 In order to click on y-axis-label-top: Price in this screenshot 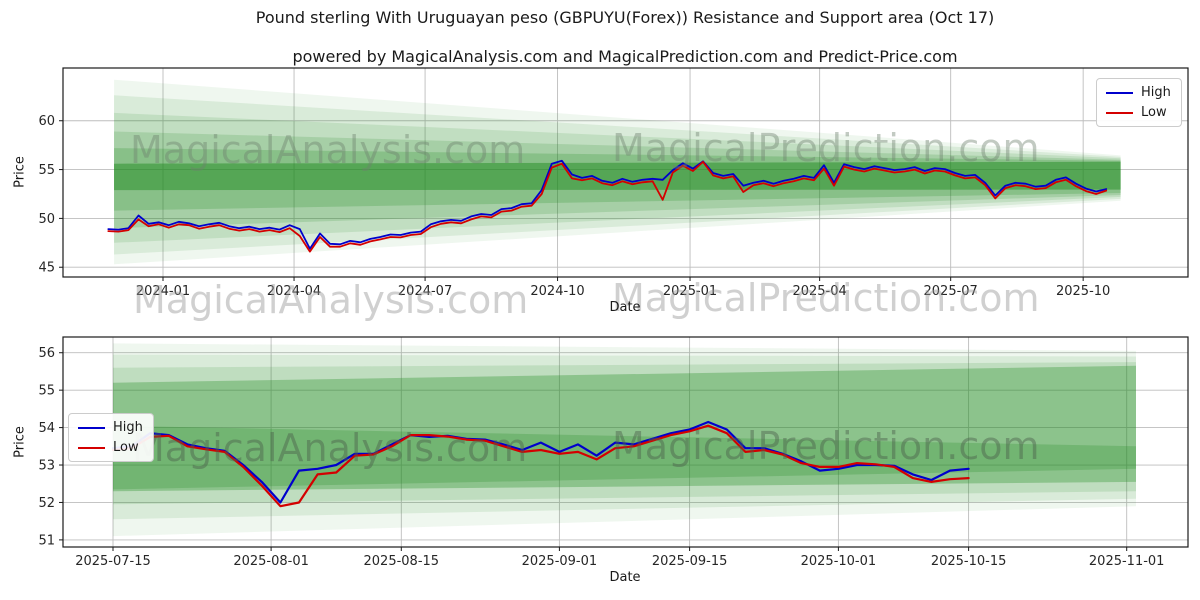, I will do `click(20, 172)`.